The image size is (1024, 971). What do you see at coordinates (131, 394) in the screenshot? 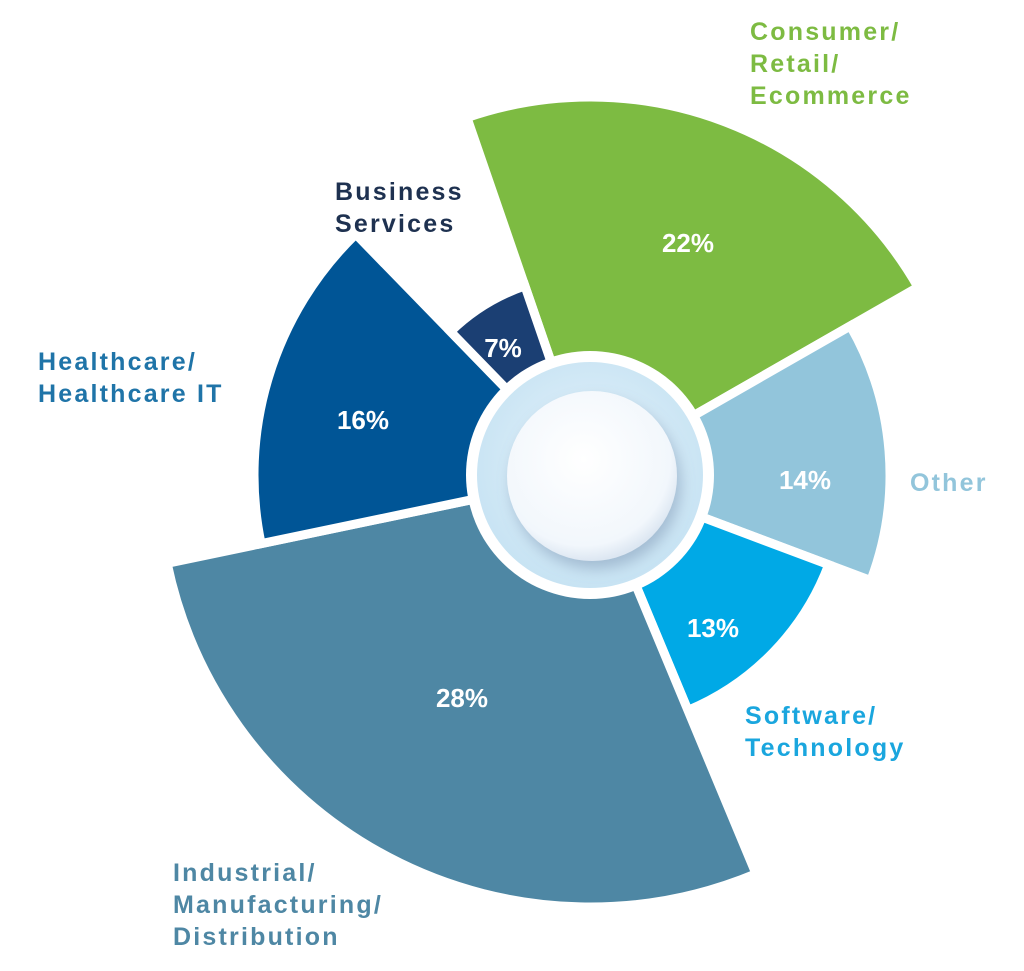
I see `label-line: Healthcare IT` at bounding box center [131, 394].